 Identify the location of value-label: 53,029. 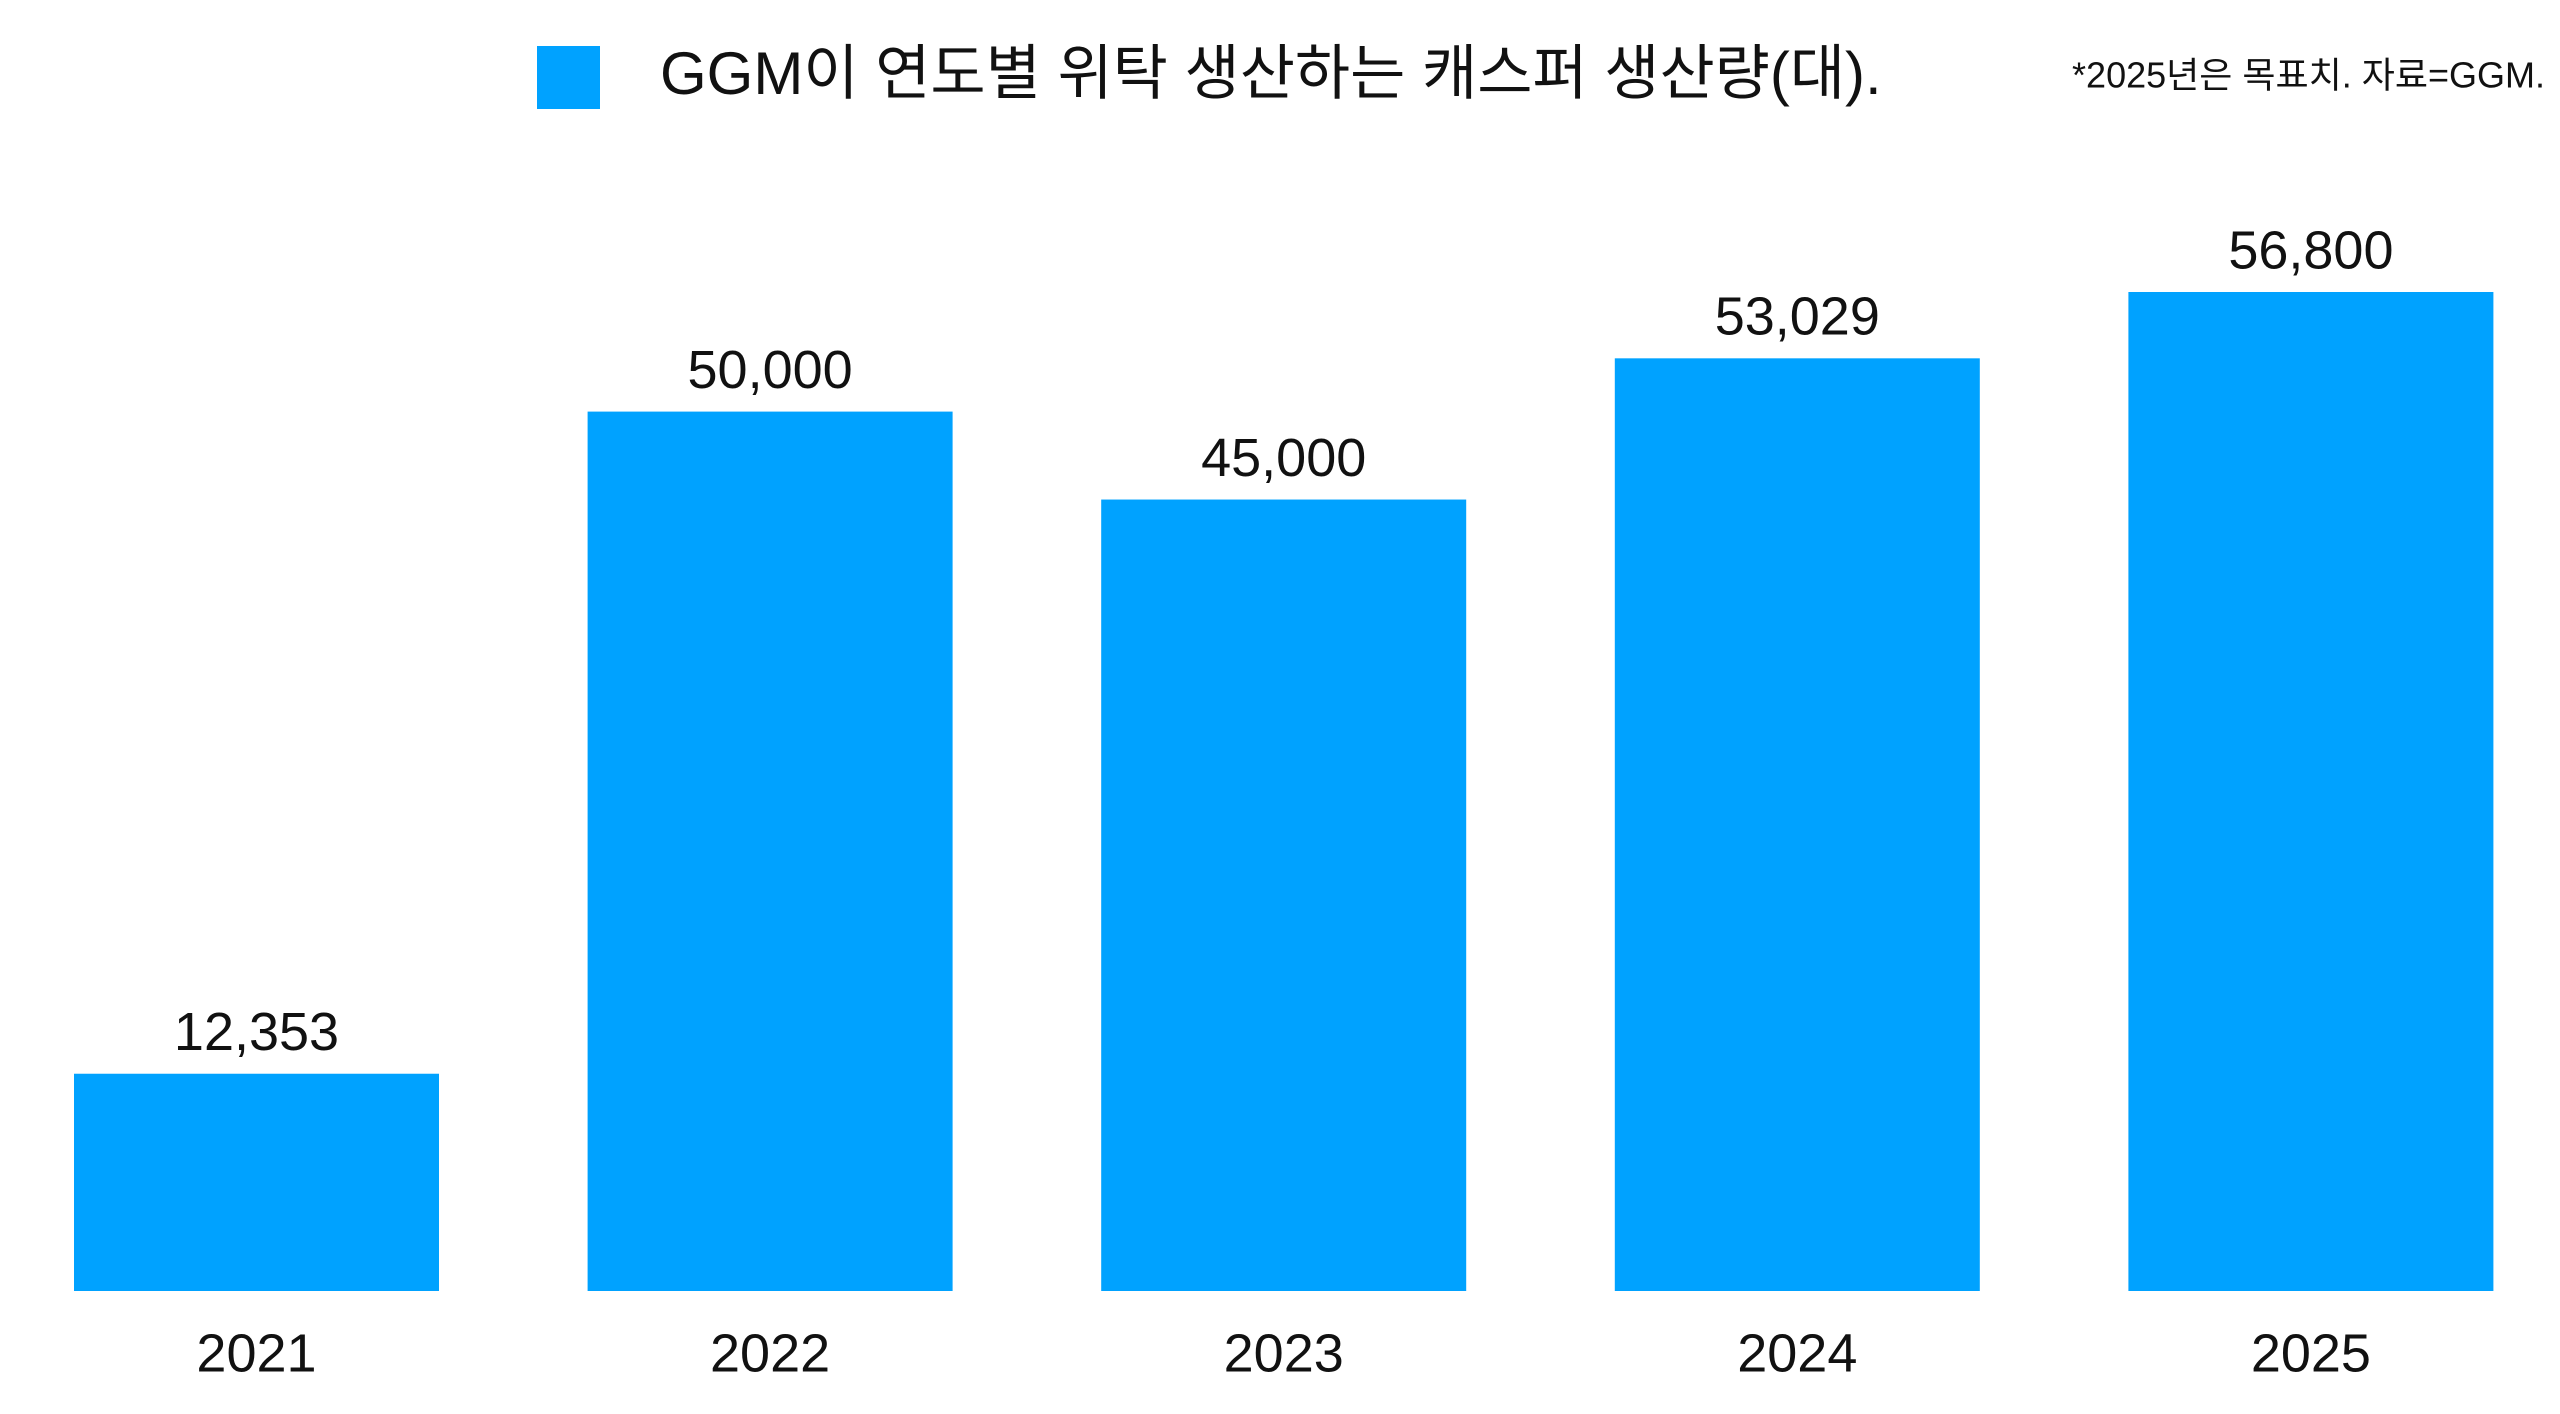
(1797, 317).